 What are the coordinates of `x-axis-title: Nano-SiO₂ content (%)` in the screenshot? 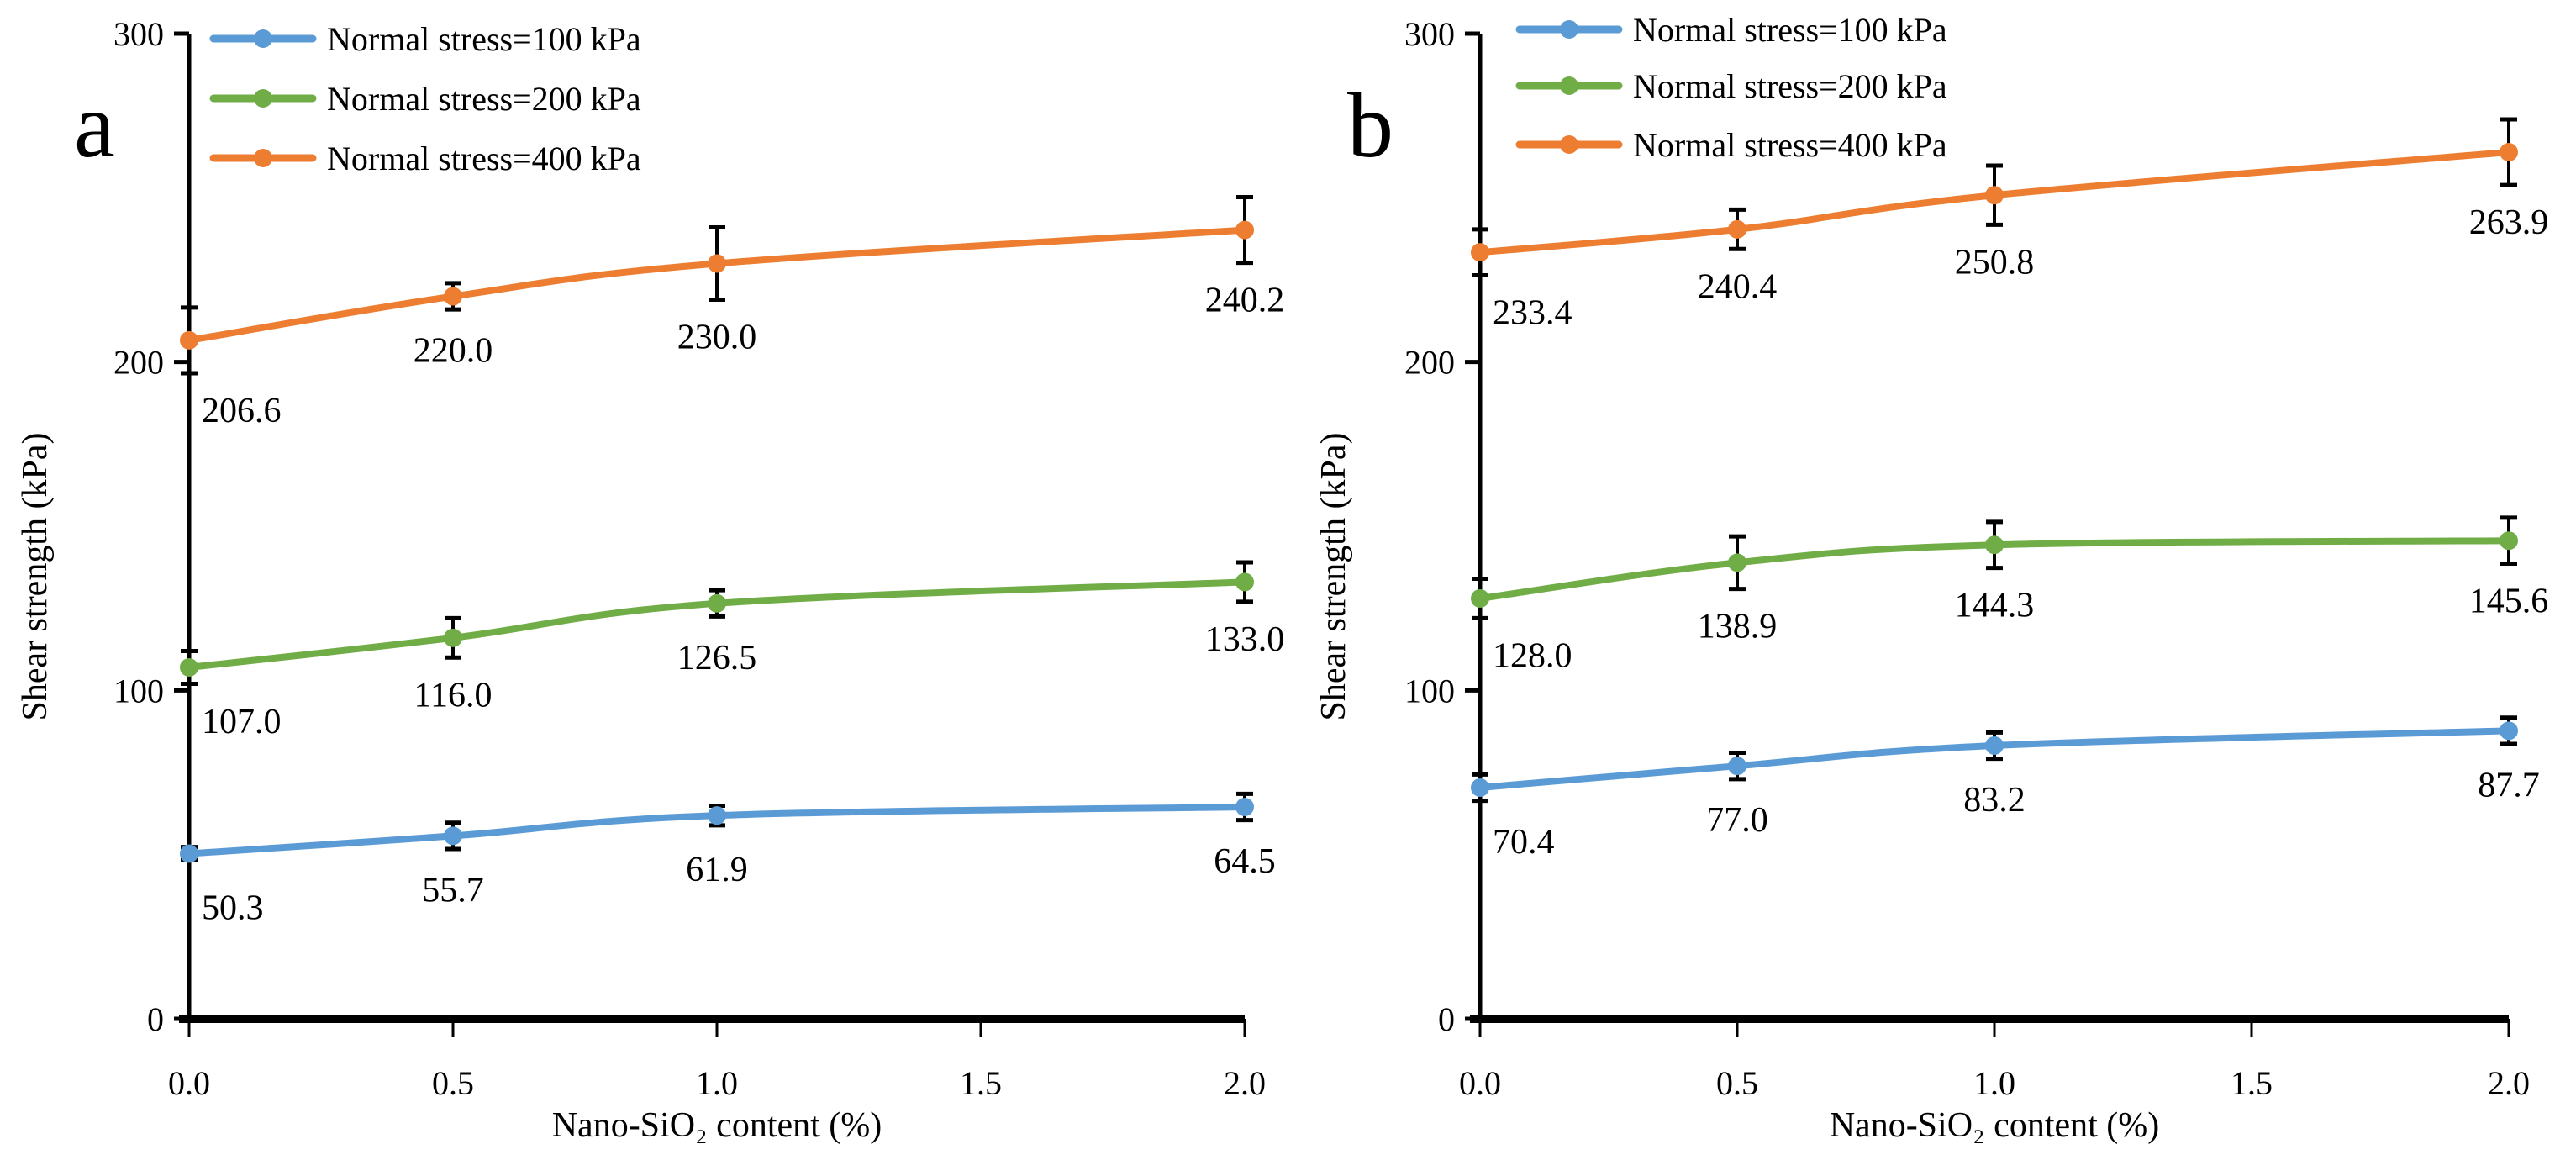 It's located at (1995, 1125).